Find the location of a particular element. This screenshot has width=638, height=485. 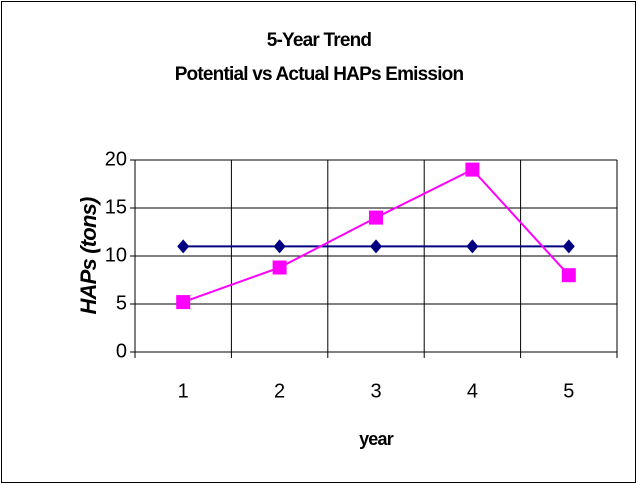

x-axis-title: year is located at coordinates (376, 439).